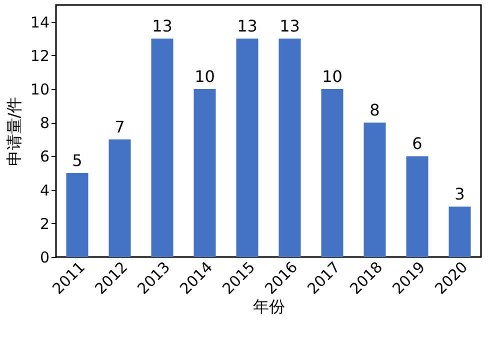 The image size is (492, 343). I want to click on y-tick-label: 0, so click(45, 257).